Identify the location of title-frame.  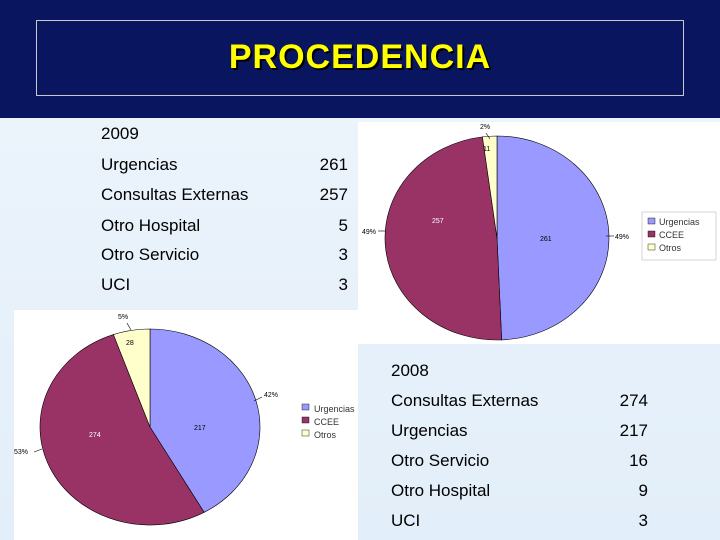
(360, 58).